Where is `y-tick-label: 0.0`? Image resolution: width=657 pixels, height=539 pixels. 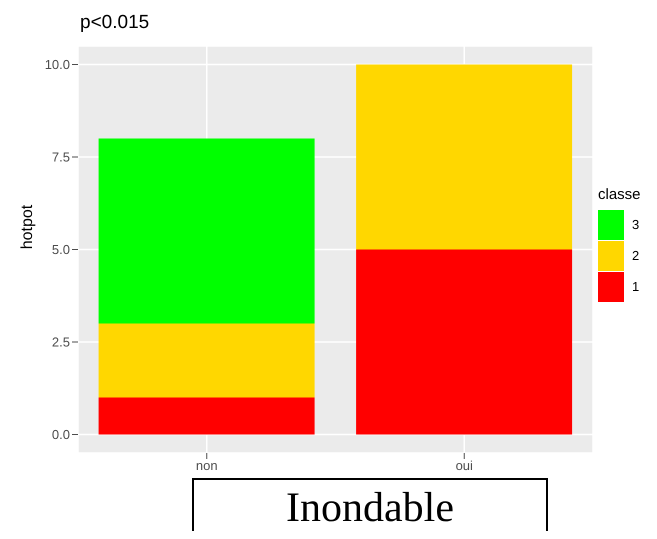 y-tick-label: 0.0 is located at coordinates (61, 434).